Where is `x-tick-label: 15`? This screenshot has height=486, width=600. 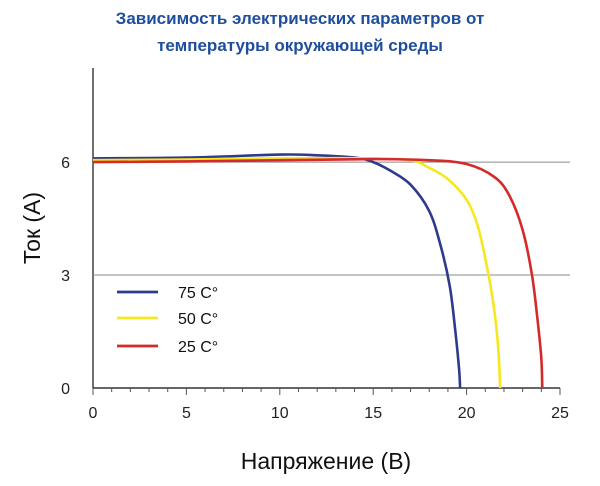 x-tick-label: 15 is located at coordinates (373, 413).